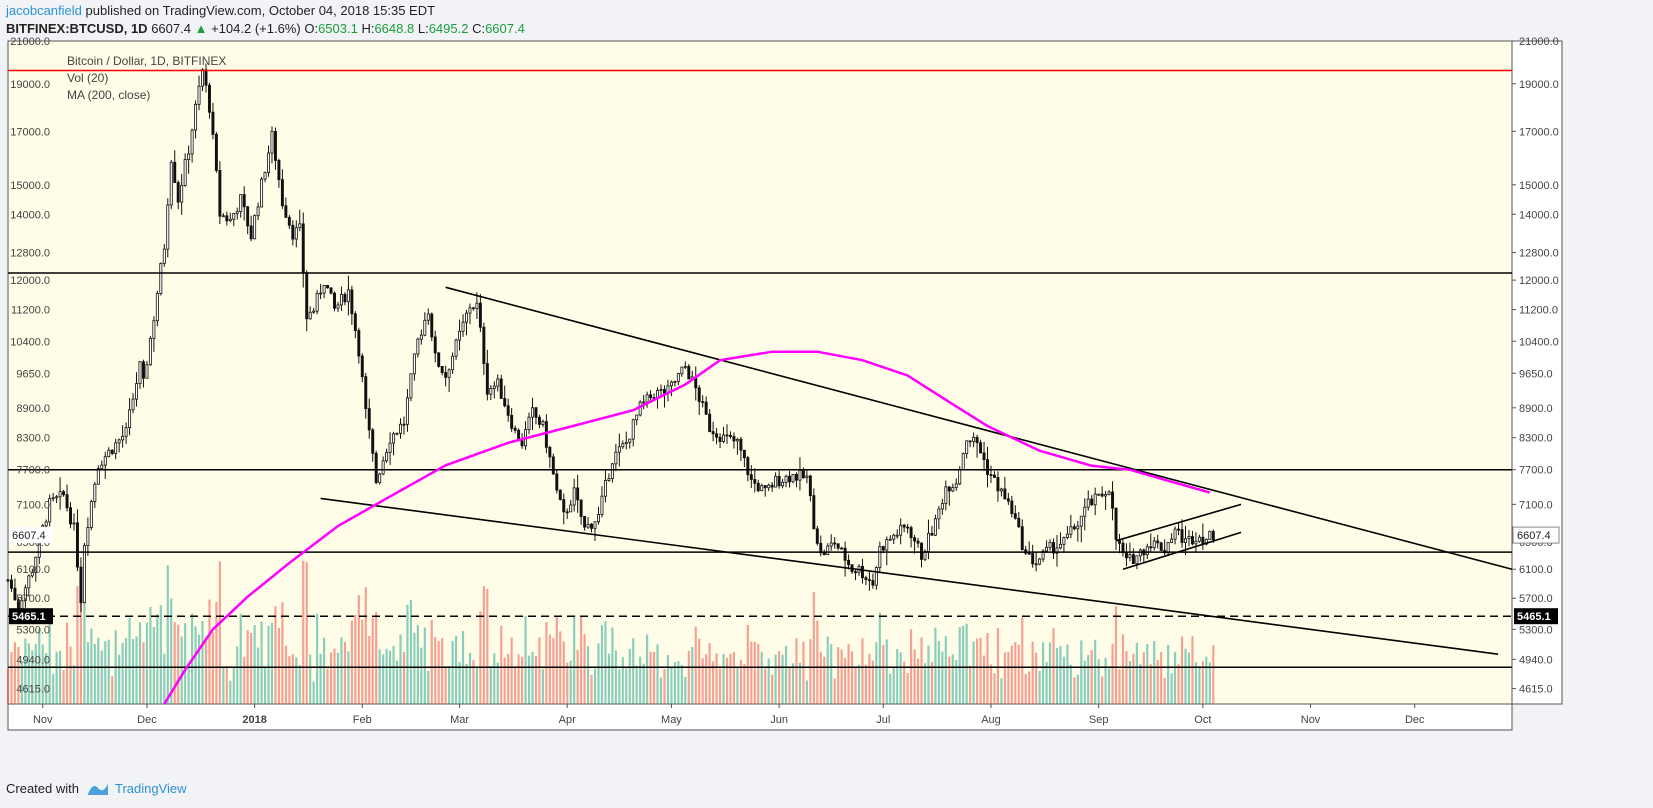  I want to click on chart-title: Bitcoin / Dollar, 1D, BITFINEX, so click(146, 61).